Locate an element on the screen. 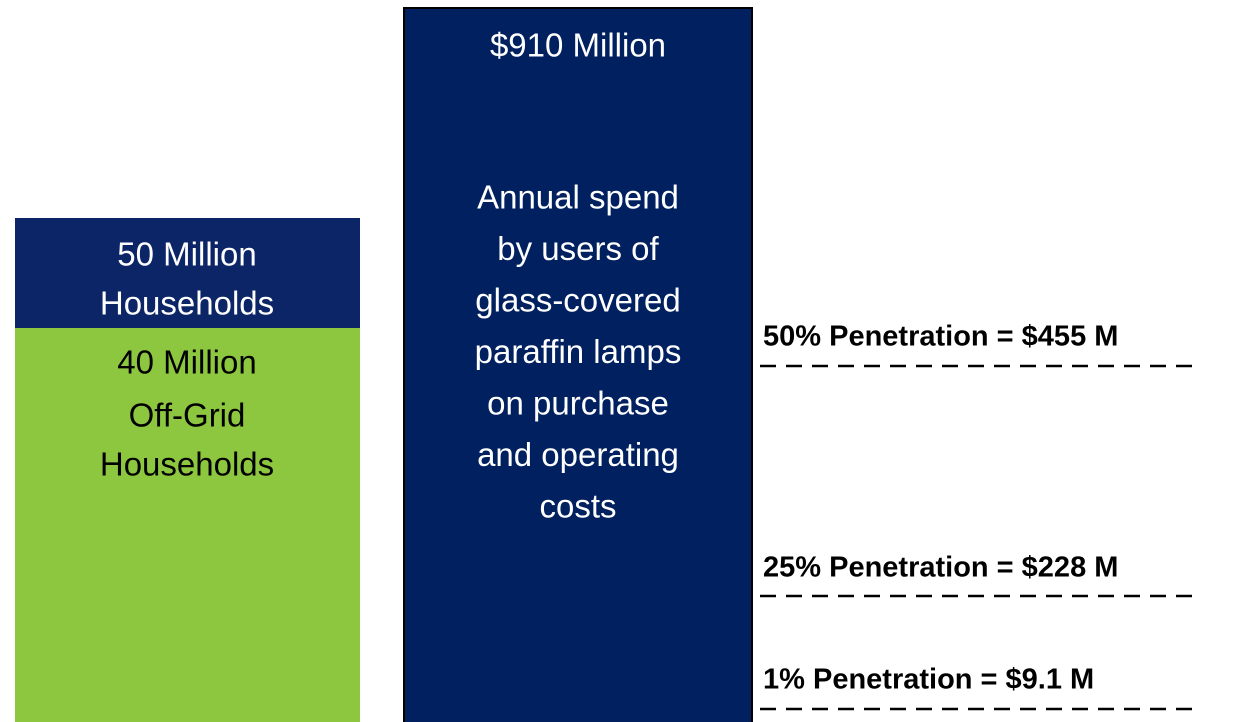 The width and height of the screenshot is (1233, 722). description-line: paraffin lamps is located at coordinates (578, 351).